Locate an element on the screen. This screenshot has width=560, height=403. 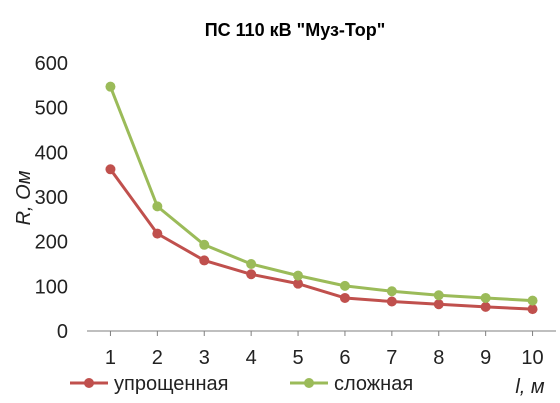
x-tick-label: 1 is located at coordinates (110, 358).